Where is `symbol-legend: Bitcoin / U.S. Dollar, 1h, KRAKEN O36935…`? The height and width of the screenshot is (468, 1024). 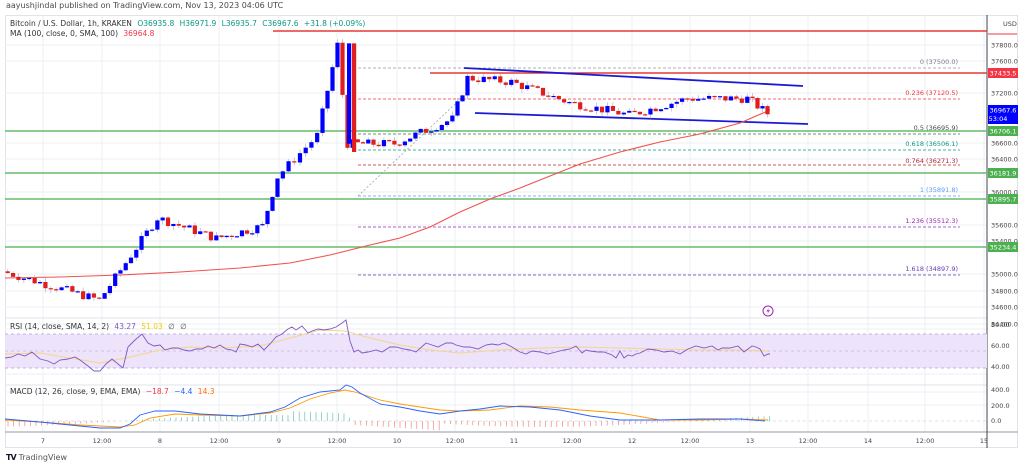
symbol-legend: Bitcoin / U.S. Dollar, 1h, KRAKEN O36935… is located at coordinates (187, 23).